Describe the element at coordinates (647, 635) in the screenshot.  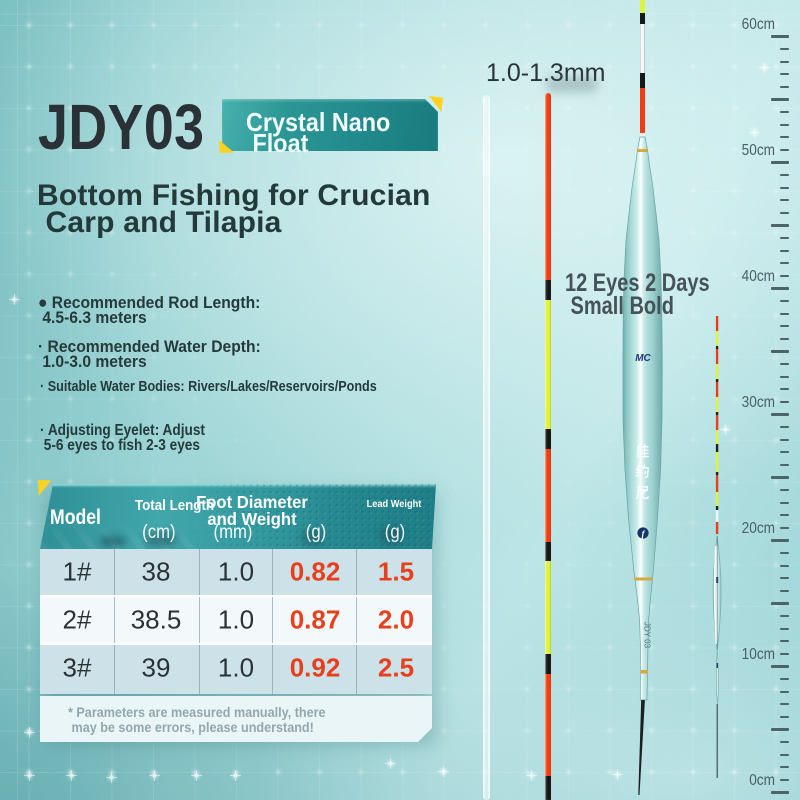
I see `svg-text: JDY 03` at that location.